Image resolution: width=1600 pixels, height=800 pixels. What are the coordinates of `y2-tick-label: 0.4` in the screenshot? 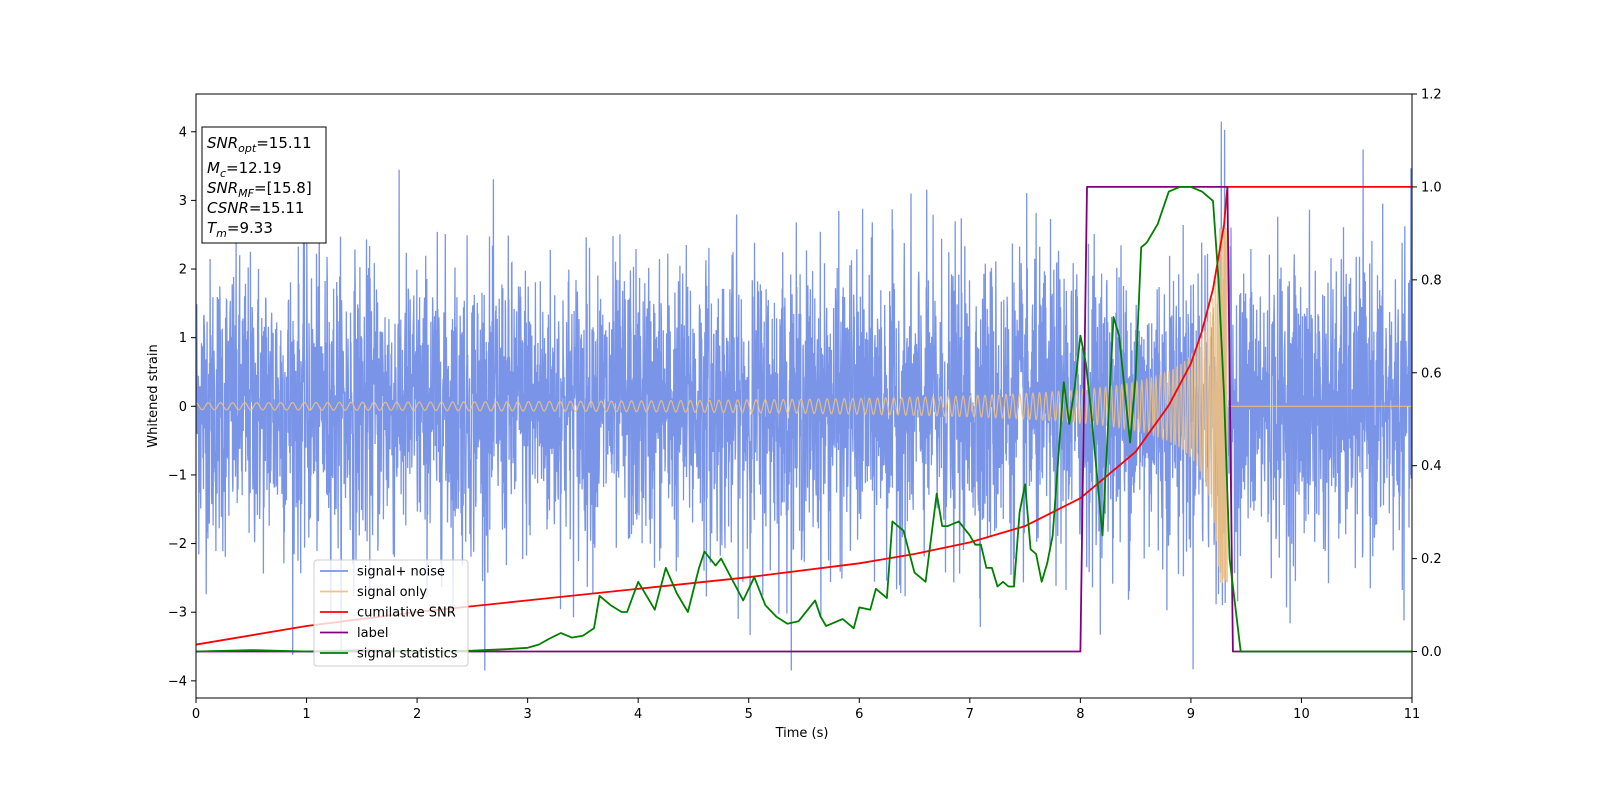 It's located at (1431, 466).